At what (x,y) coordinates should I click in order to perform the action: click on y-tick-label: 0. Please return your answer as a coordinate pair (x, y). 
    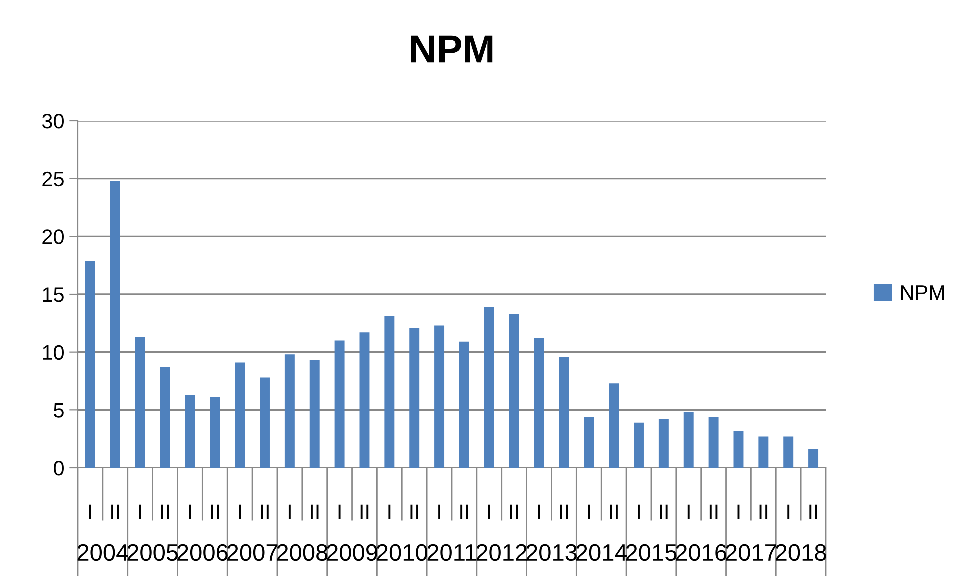
    Looking at the image, I should click on (59, 468).